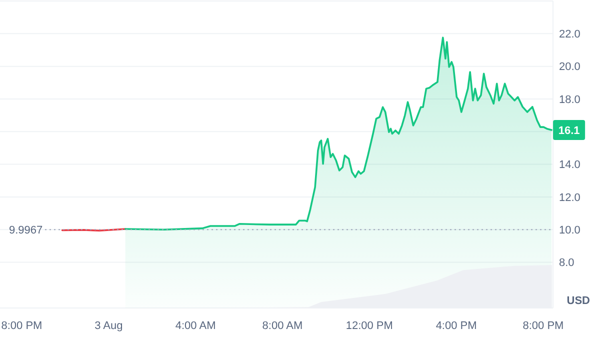 This screenshot has width=598, height=345. What do you see at coordinates (195, 326) in the screenshot?
I see `x-tick-label: 4:00 AM` at bounding box center [195, 326].